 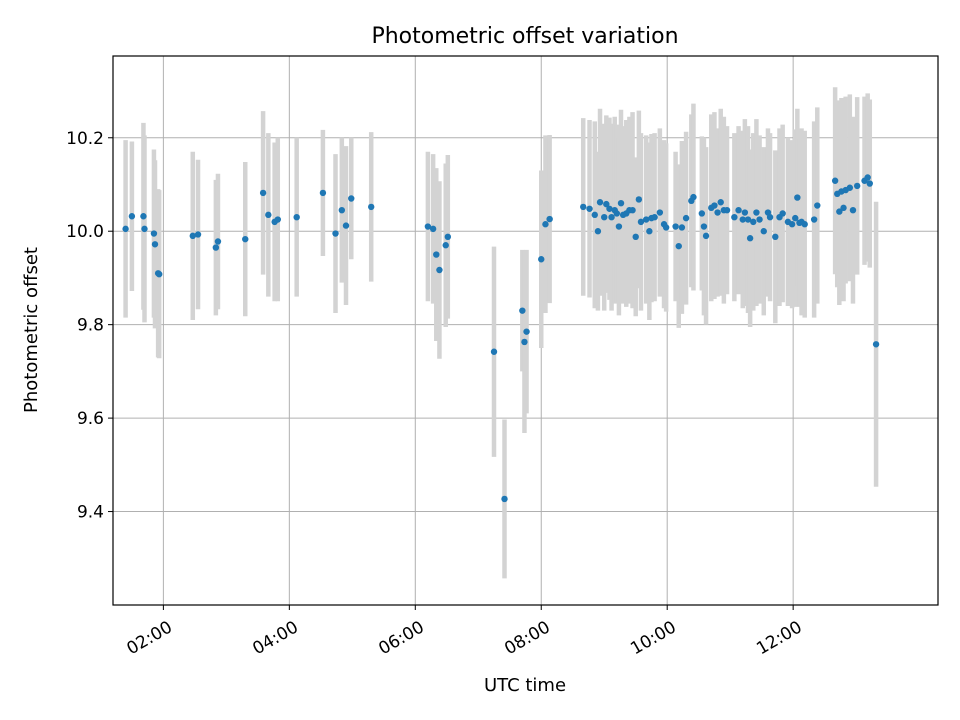 I want to click on y-tick-label: 9.6, so click(x=90, y=419).